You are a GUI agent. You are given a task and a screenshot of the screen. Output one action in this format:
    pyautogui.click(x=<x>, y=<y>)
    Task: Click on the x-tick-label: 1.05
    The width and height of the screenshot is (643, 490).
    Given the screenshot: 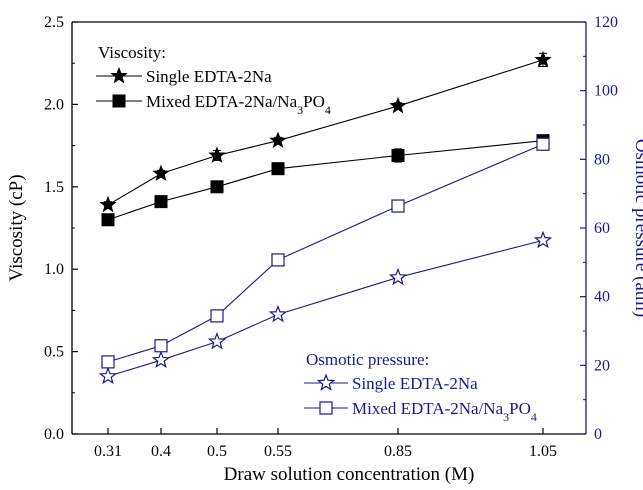 What is the action you would take?
    pyautogui.click(x=543, y=451)
    